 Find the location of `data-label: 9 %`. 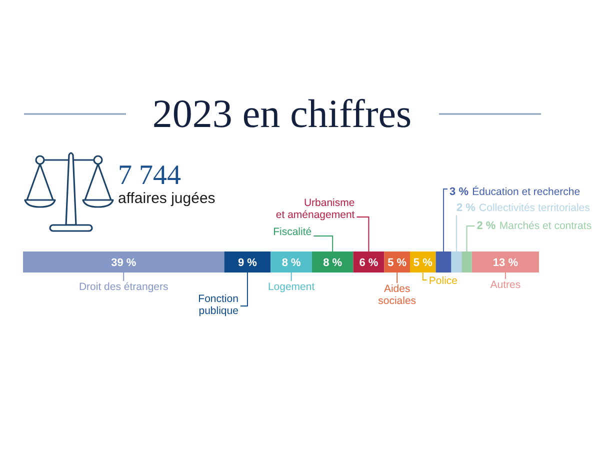

data-label: 9 % is located at coordinates (248, 263).